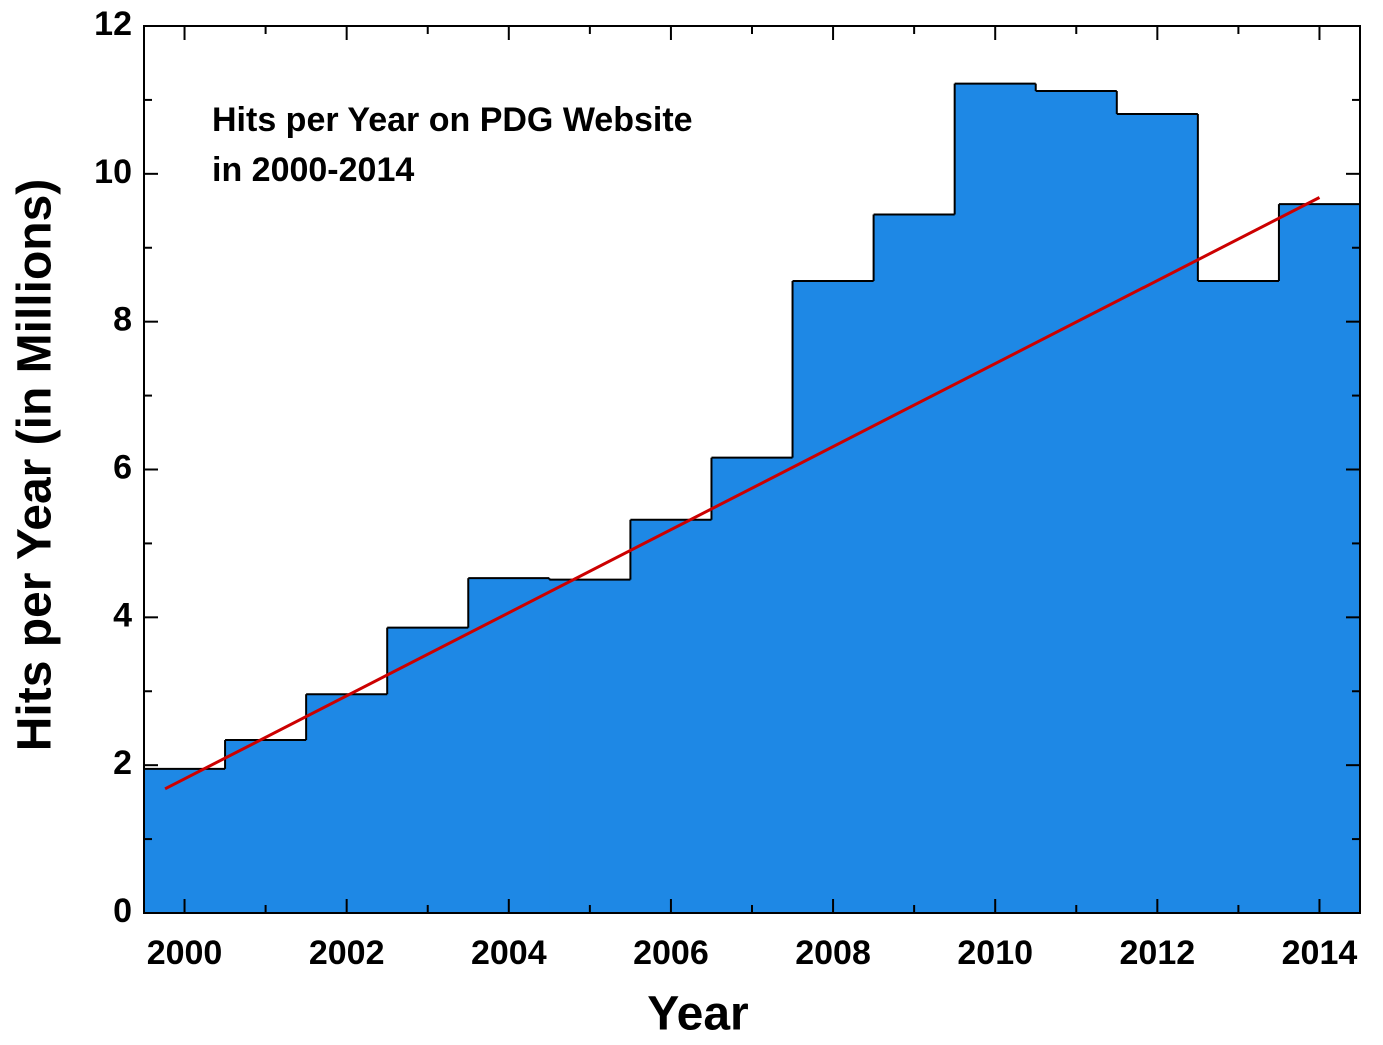 The image size is (1383, 1045). Describe the element at coordinates (35, 465) in the screenshot. I see `y-axis-label: Hits per Year (in Millions)` at that location.